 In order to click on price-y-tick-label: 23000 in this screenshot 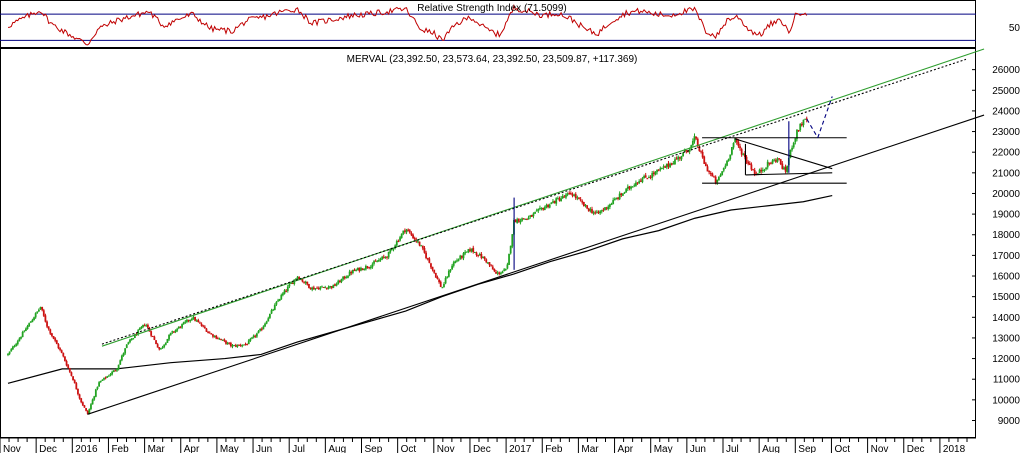, I will do `click(1006, 132)`.